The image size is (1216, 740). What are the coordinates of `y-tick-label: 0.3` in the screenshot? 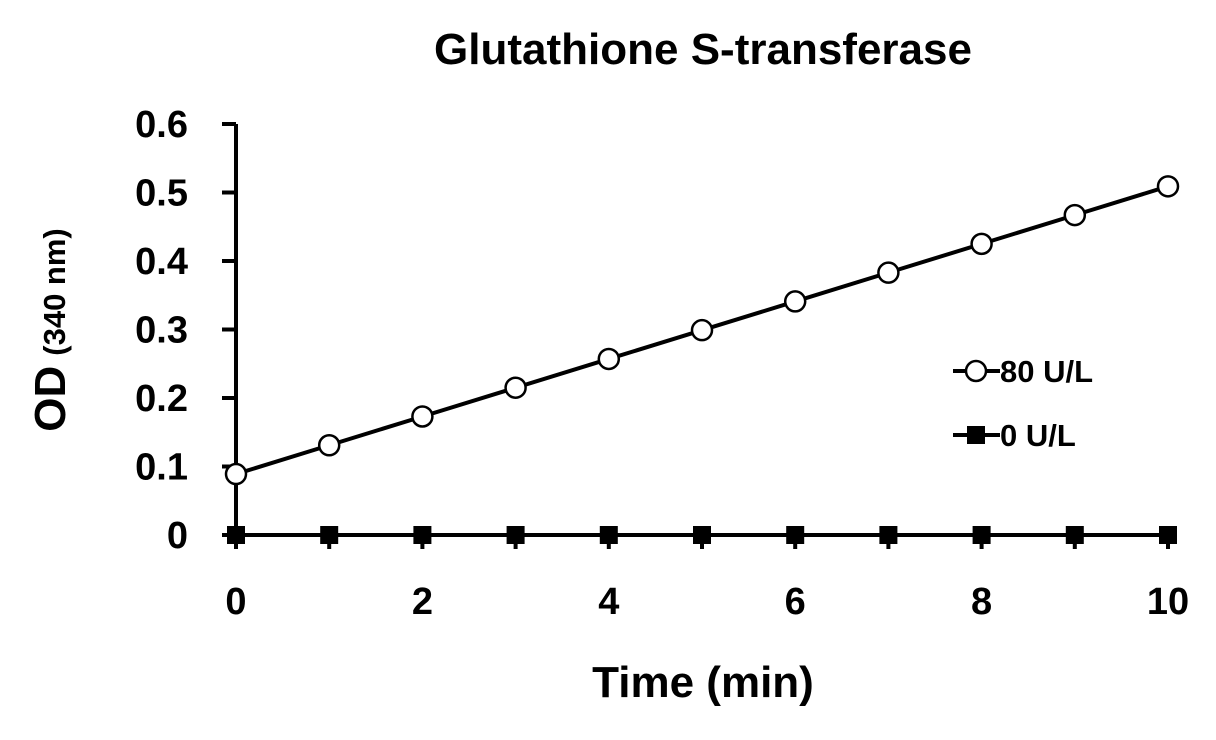 It's located at (161, 331).